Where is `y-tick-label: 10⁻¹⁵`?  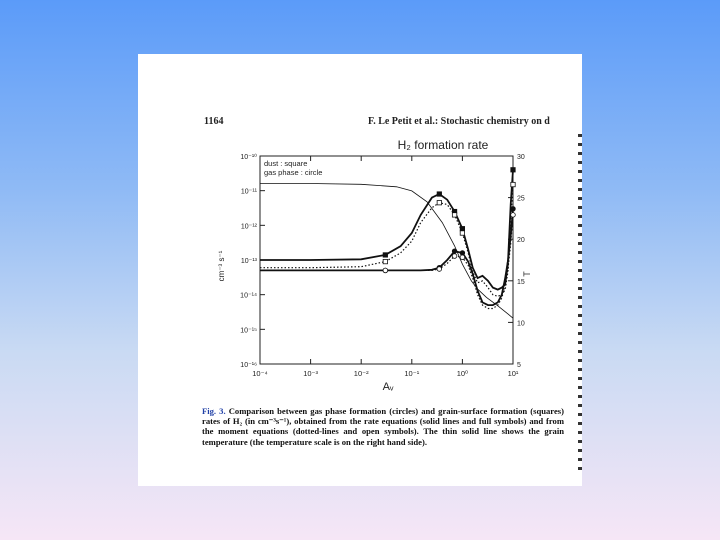
y-tick-label: 10⁻¹⁵ is located at coordinates (248, 330).